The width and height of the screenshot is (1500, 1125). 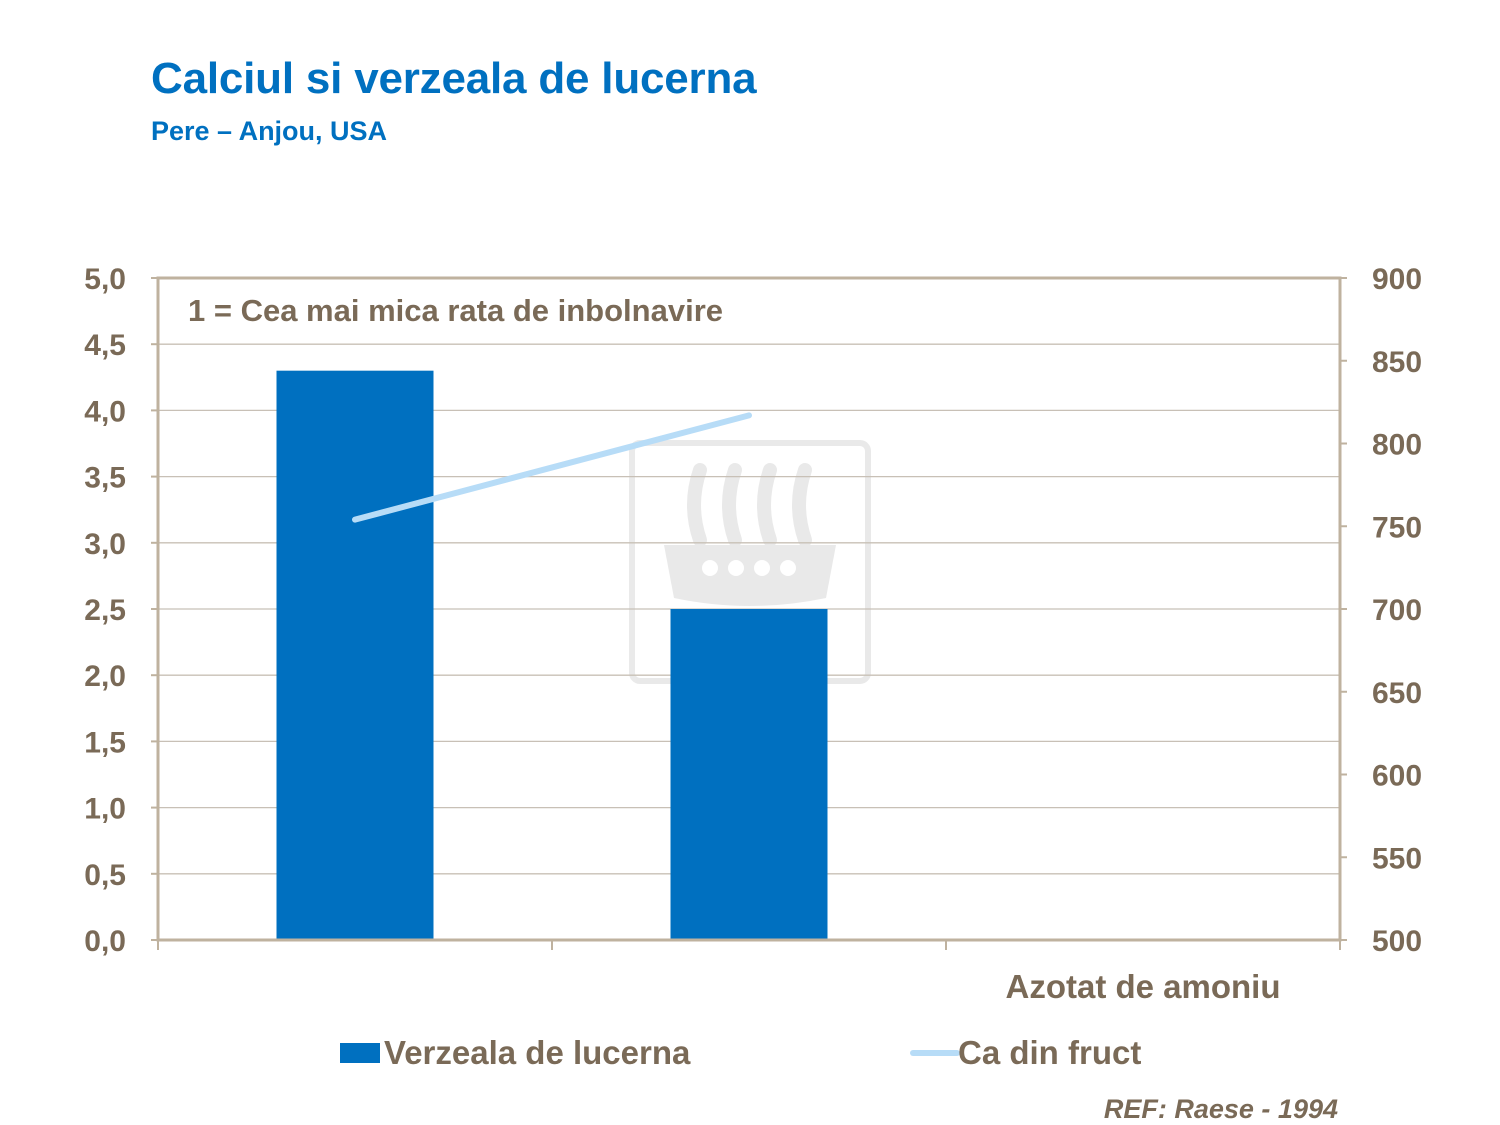 What do you see at coordinates (105, 478) in the screenshot?
I see `left-tick-label: 3,5` at bounding box center [105, 478].